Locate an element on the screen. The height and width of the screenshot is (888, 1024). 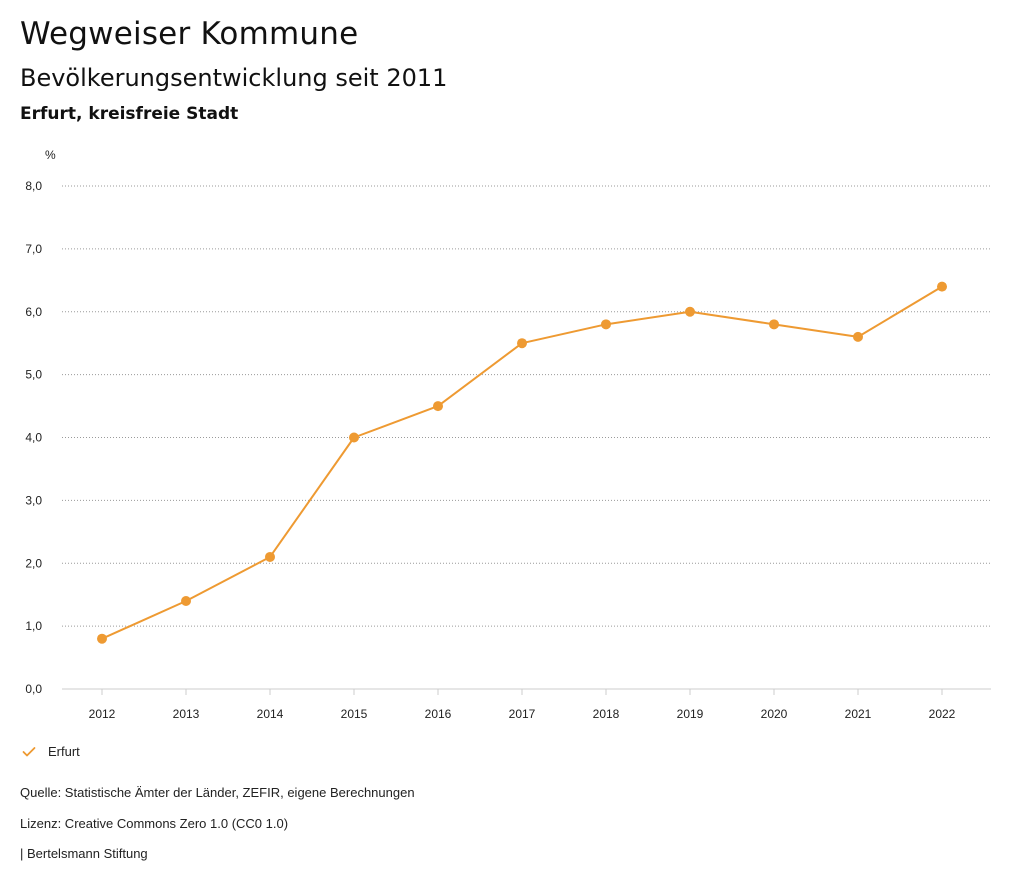
y-tick-label: 2,0 is located at coordinates (33, 563).